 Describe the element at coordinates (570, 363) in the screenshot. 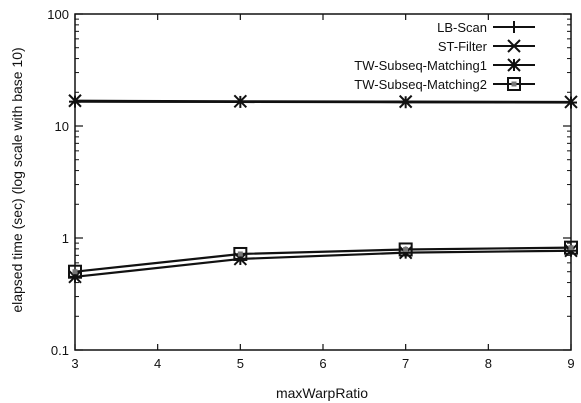

I see `x-tick-label: 9` at that location.